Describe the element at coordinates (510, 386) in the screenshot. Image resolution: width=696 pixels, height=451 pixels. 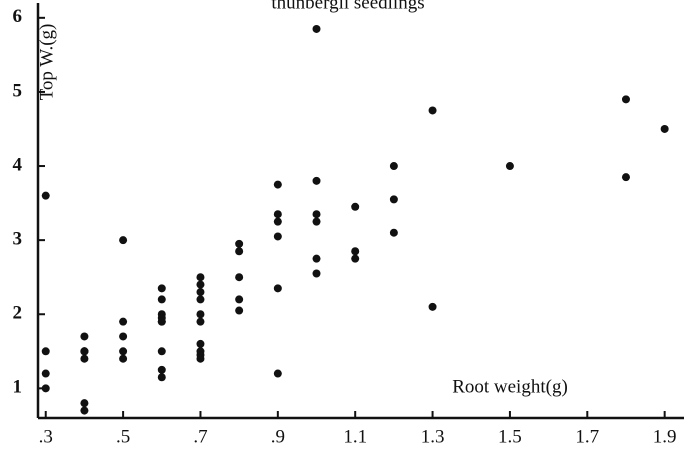
I see `x-axis-label: Root weight(g)` at that location.